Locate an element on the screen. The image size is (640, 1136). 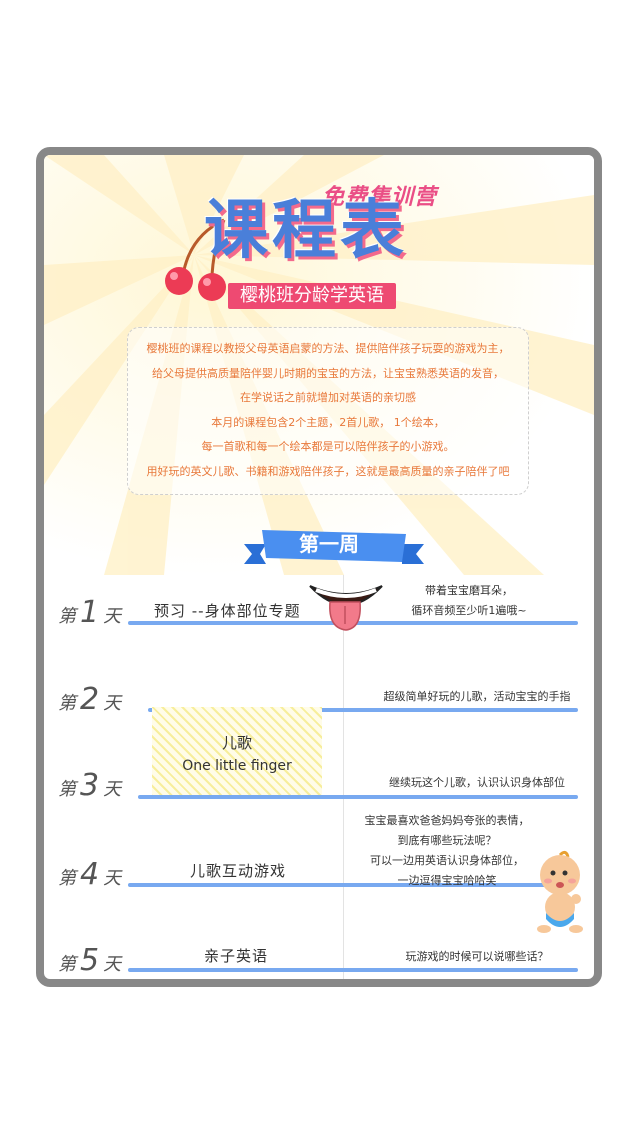
mouth-tongue-icon is located at coordinates (346, 608).